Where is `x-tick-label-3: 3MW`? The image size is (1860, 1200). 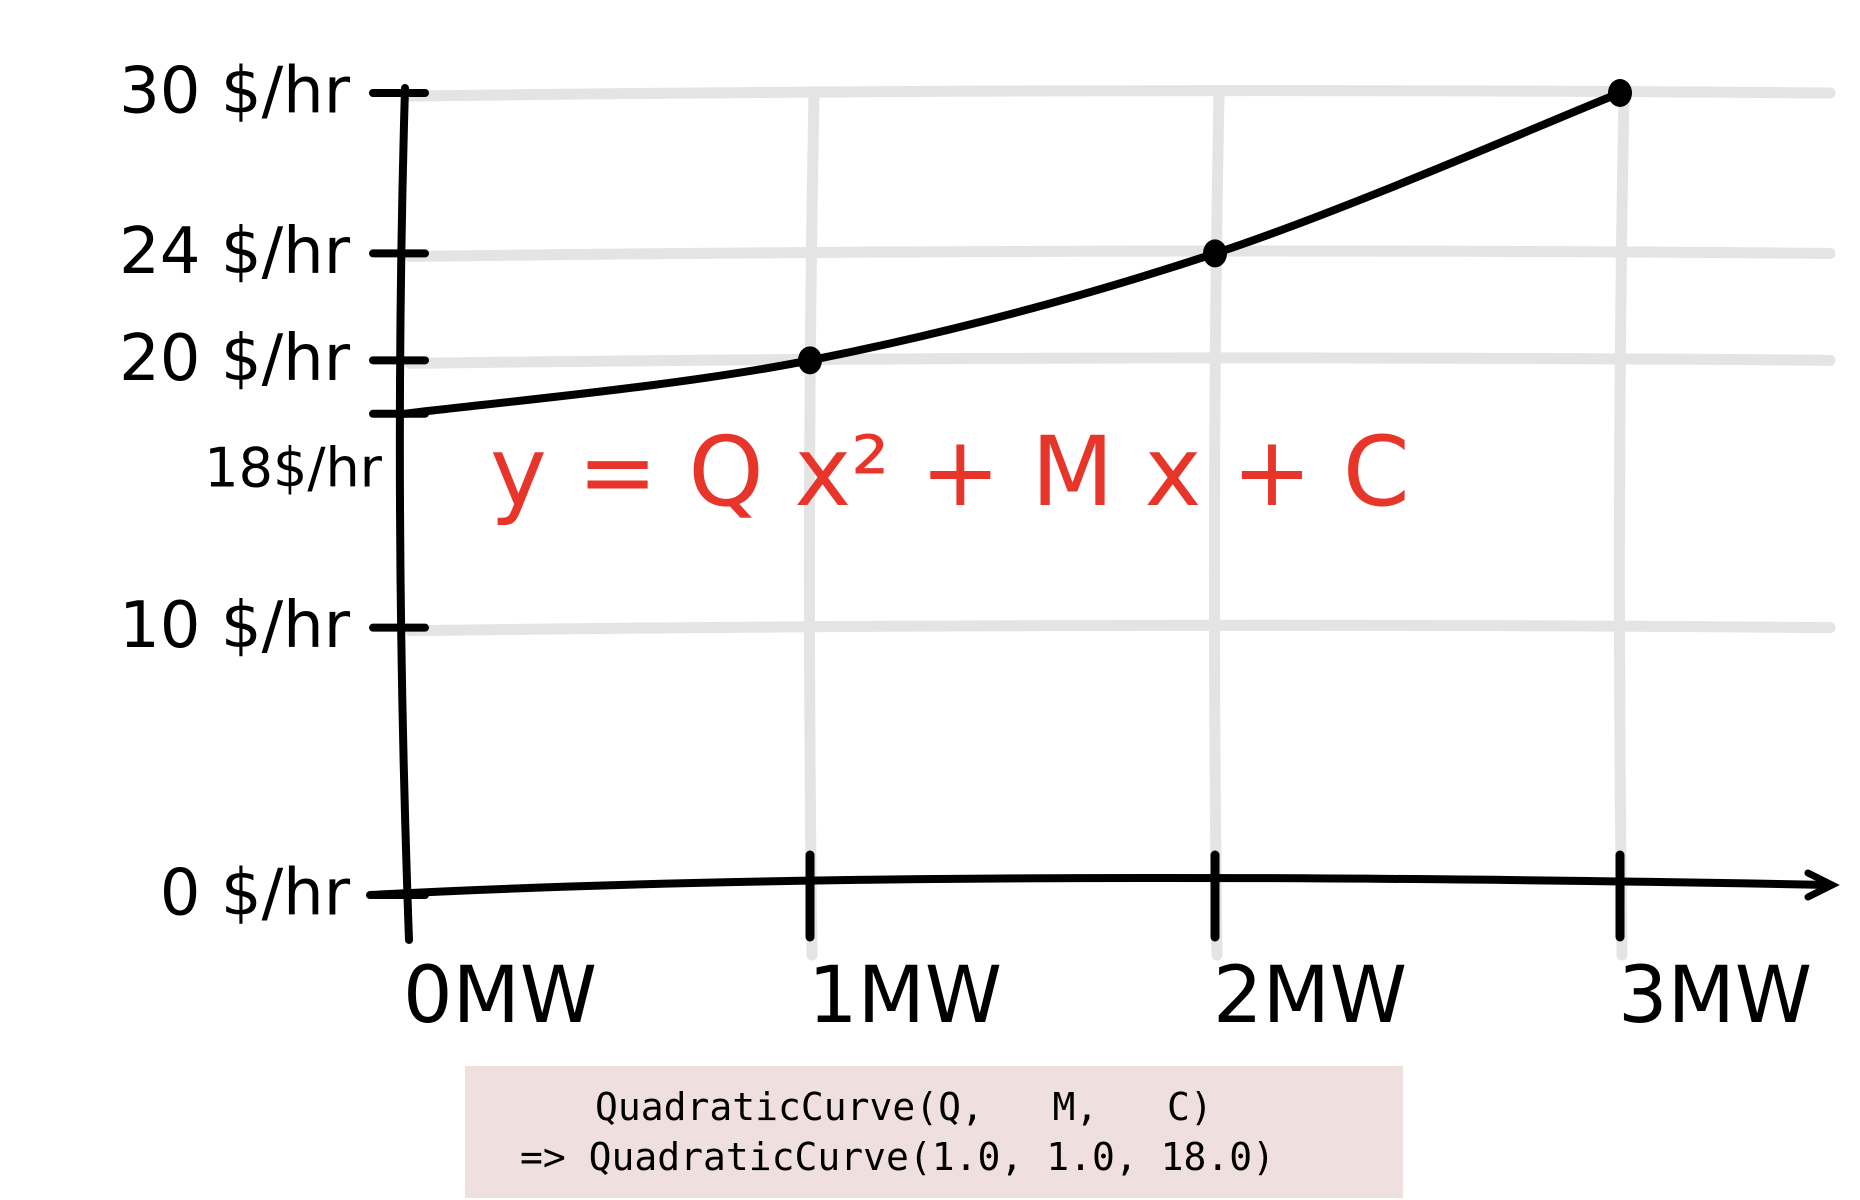
x-tick-label-3: 3MW is located at coordinates (1715, 996).